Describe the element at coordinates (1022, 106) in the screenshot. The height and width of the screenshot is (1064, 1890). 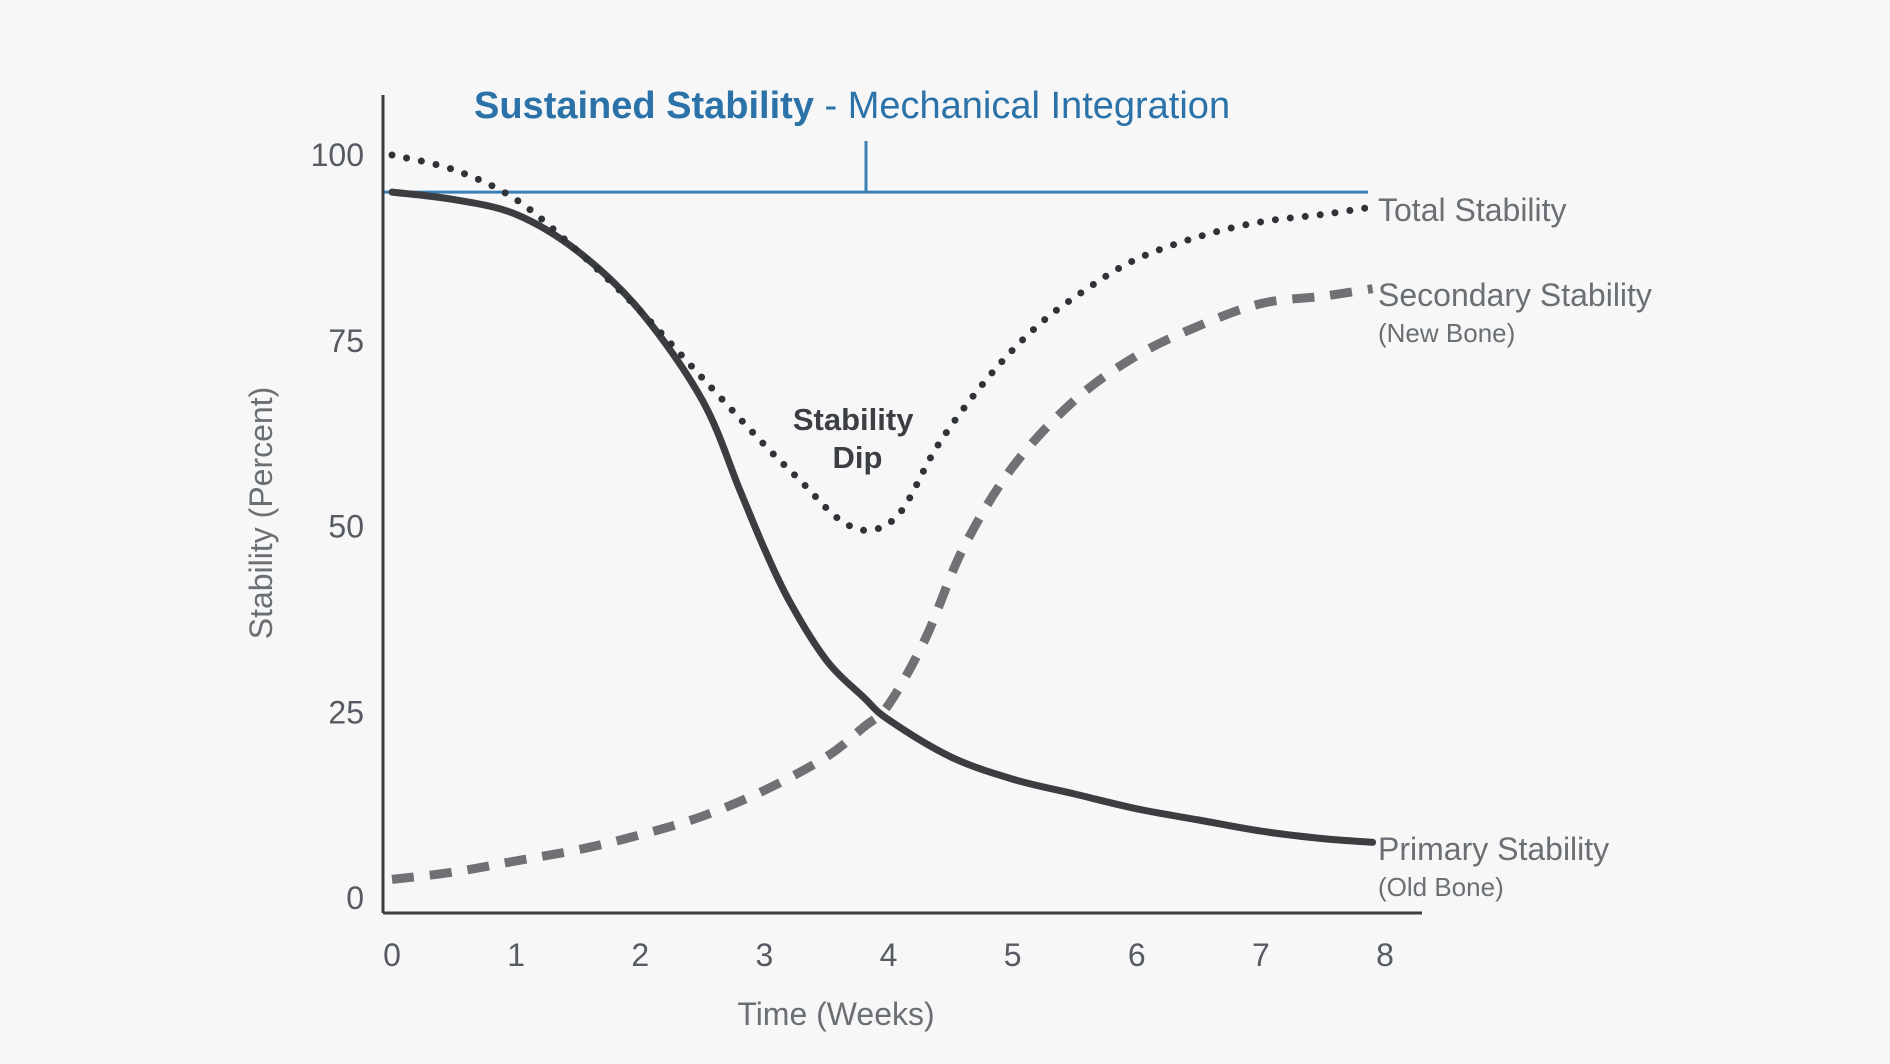
I see `chart-title-rest: - Mechanical Integration` at that location.